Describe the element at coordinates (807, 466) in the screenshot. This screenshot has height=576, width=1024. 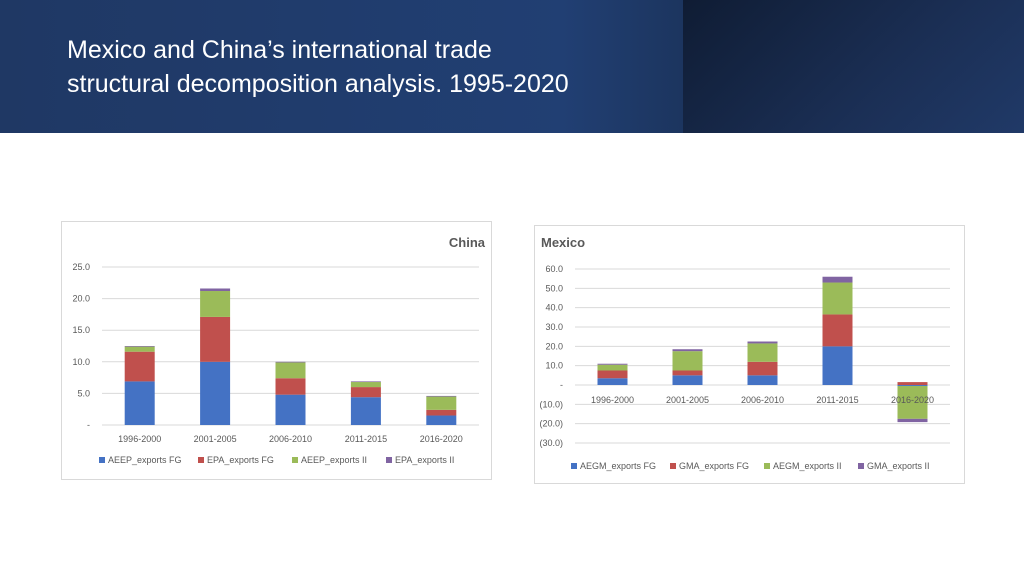
I see `mexico-legend-label: AEGM_exports II` at that location.